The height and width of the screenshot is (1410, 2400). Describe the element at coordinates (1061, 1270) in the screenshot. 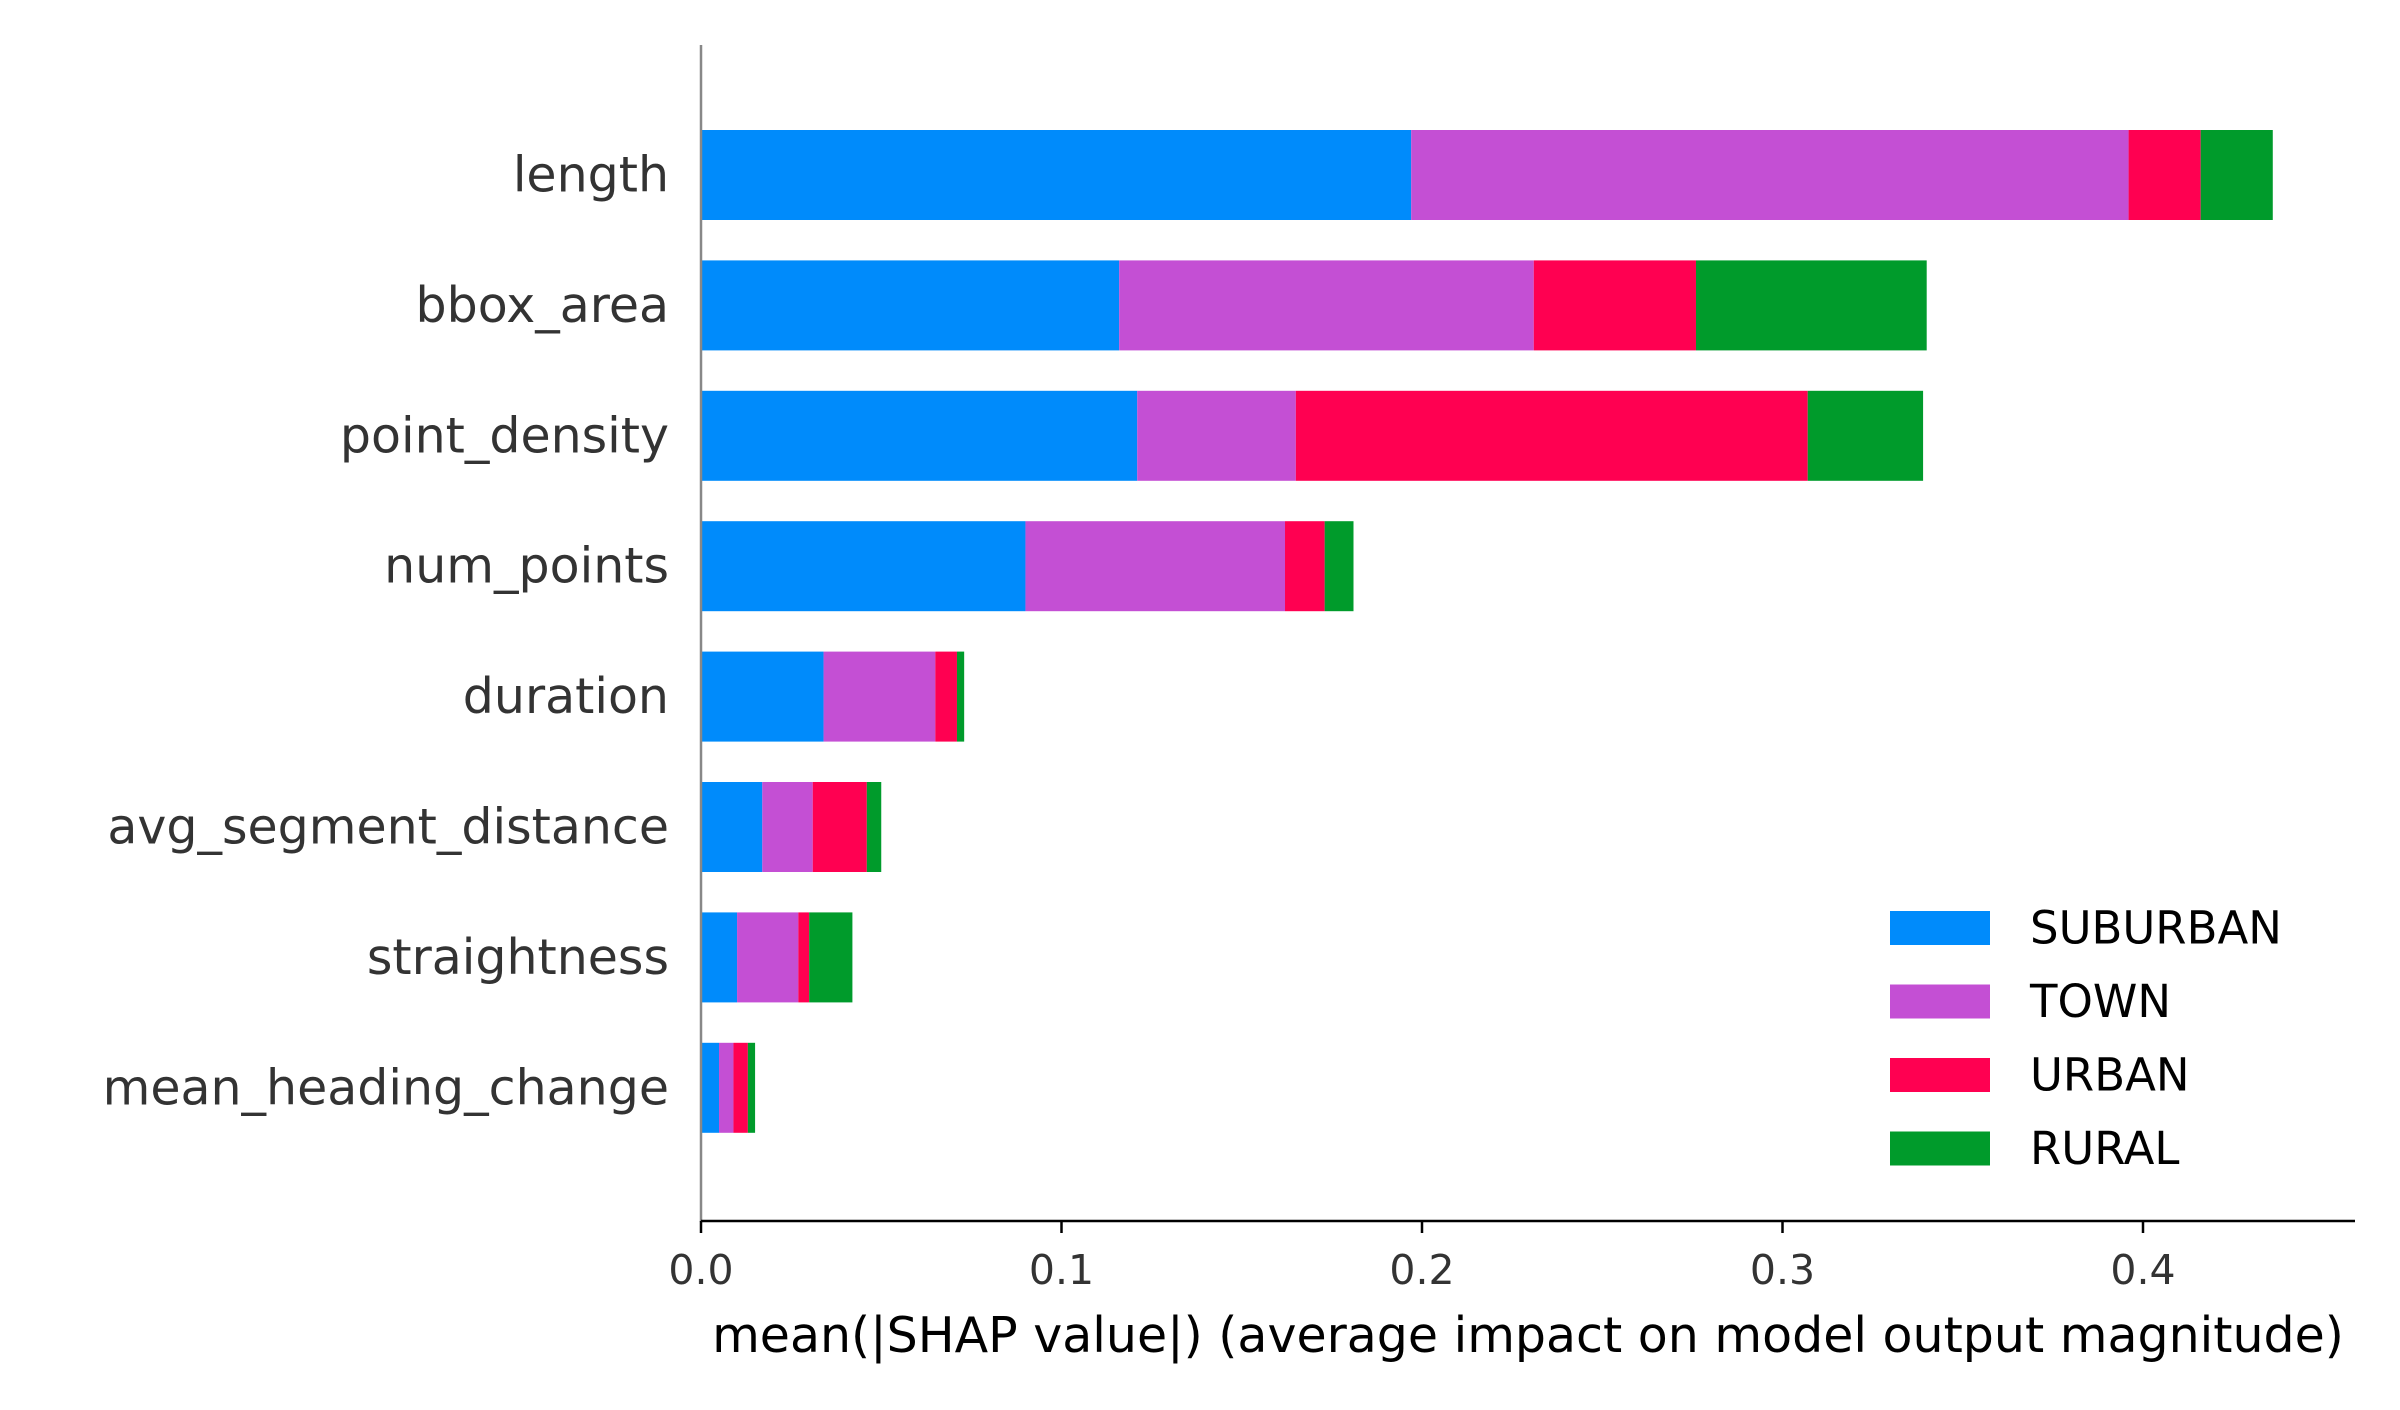

I see `x-tick-label: 0.1` at that location.